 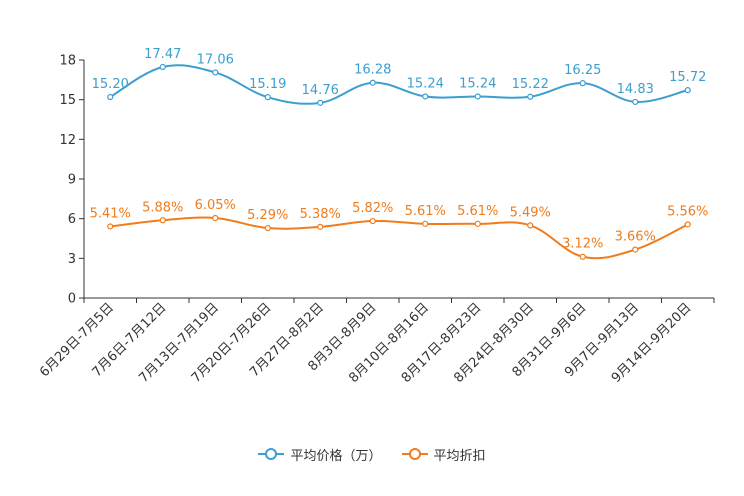 I want to click on legend-item-price: 平均价格（万）, so click(x=320, y=454).